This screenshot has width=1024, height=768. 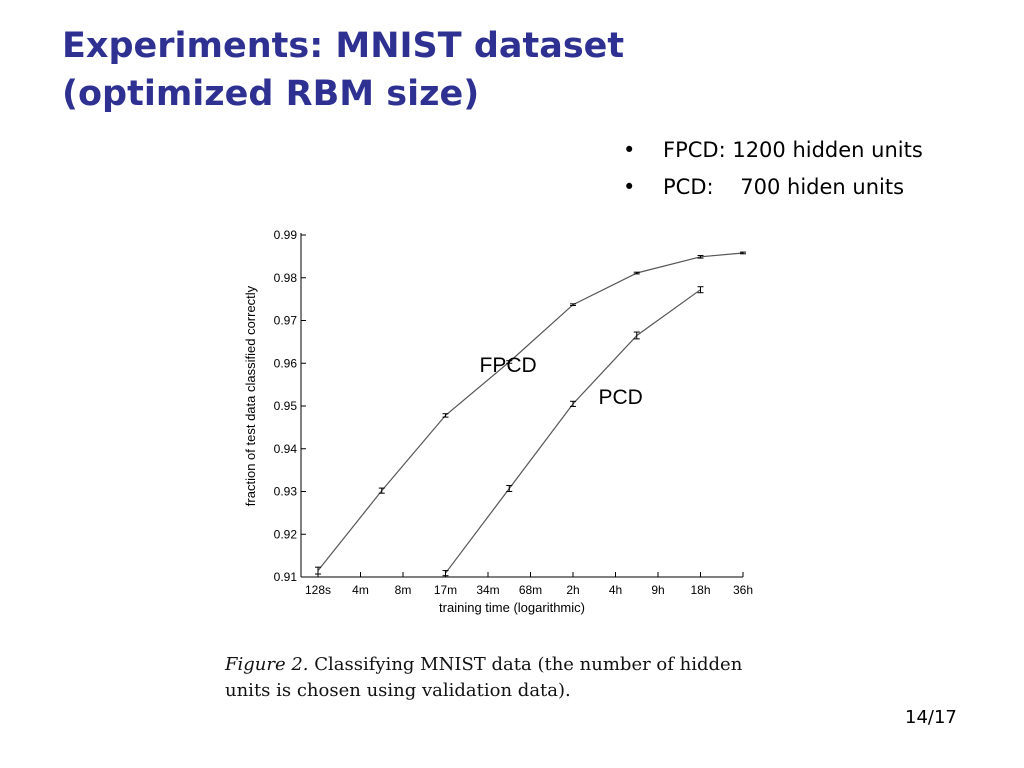 I want to click on x-axis-label: training time (logarithmic), so click(x=512, y=607).